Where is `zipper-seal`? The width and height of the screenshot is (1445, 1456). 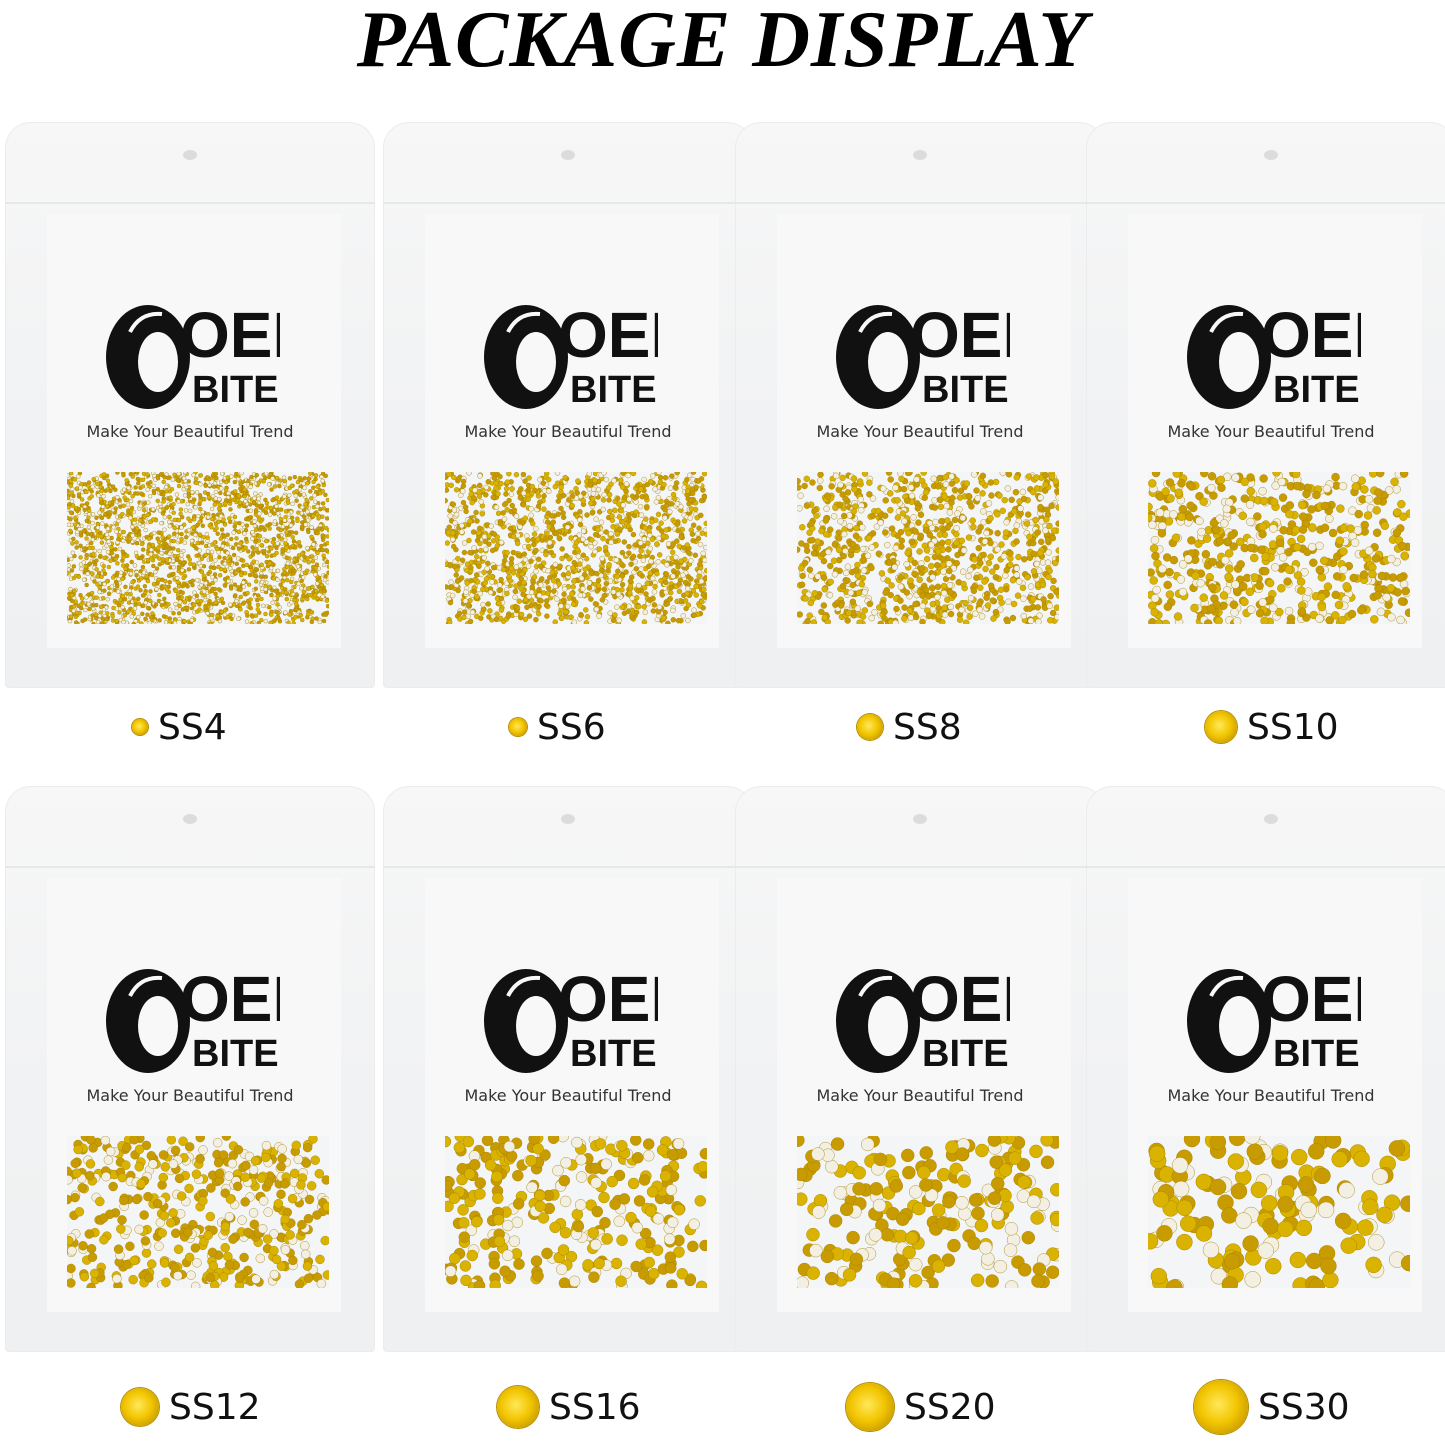
zipper-seal is located at coordinates (1265, 203).